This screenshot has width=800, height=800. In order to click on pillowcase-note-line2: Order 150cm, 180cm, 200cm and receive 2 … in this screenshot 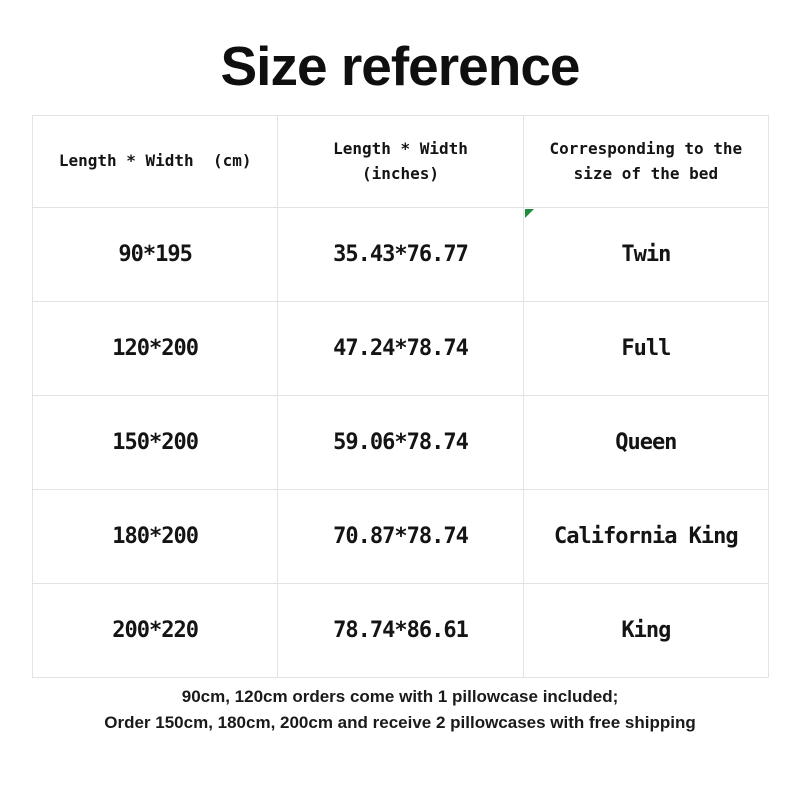, I will do `click(400, 722)`.